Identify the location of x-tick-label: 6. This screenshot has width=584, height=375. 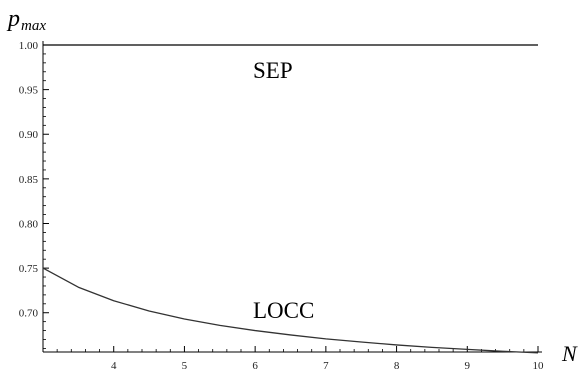
(255, 366).